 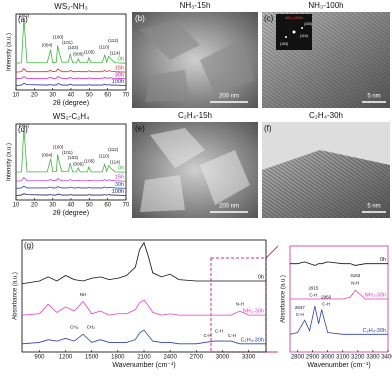 What do you see at coordinates (83, 294) in the screenshot?
I see `annotation: NH` at bounding box center [83, 294].